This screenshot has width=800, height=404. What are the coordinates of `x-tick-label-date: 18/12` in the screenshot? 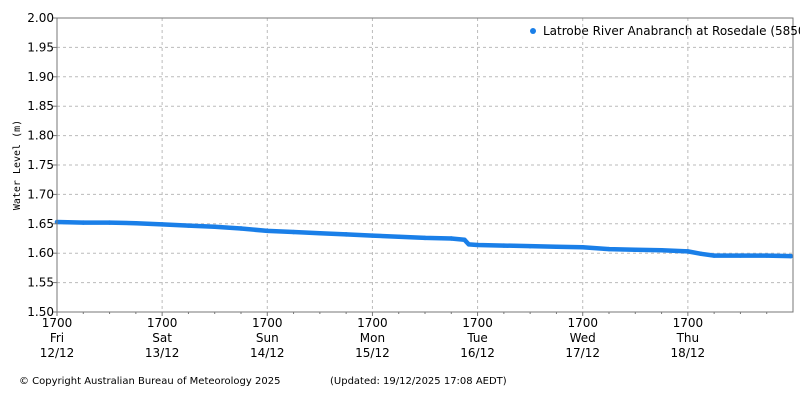 It's located at (688, 353).